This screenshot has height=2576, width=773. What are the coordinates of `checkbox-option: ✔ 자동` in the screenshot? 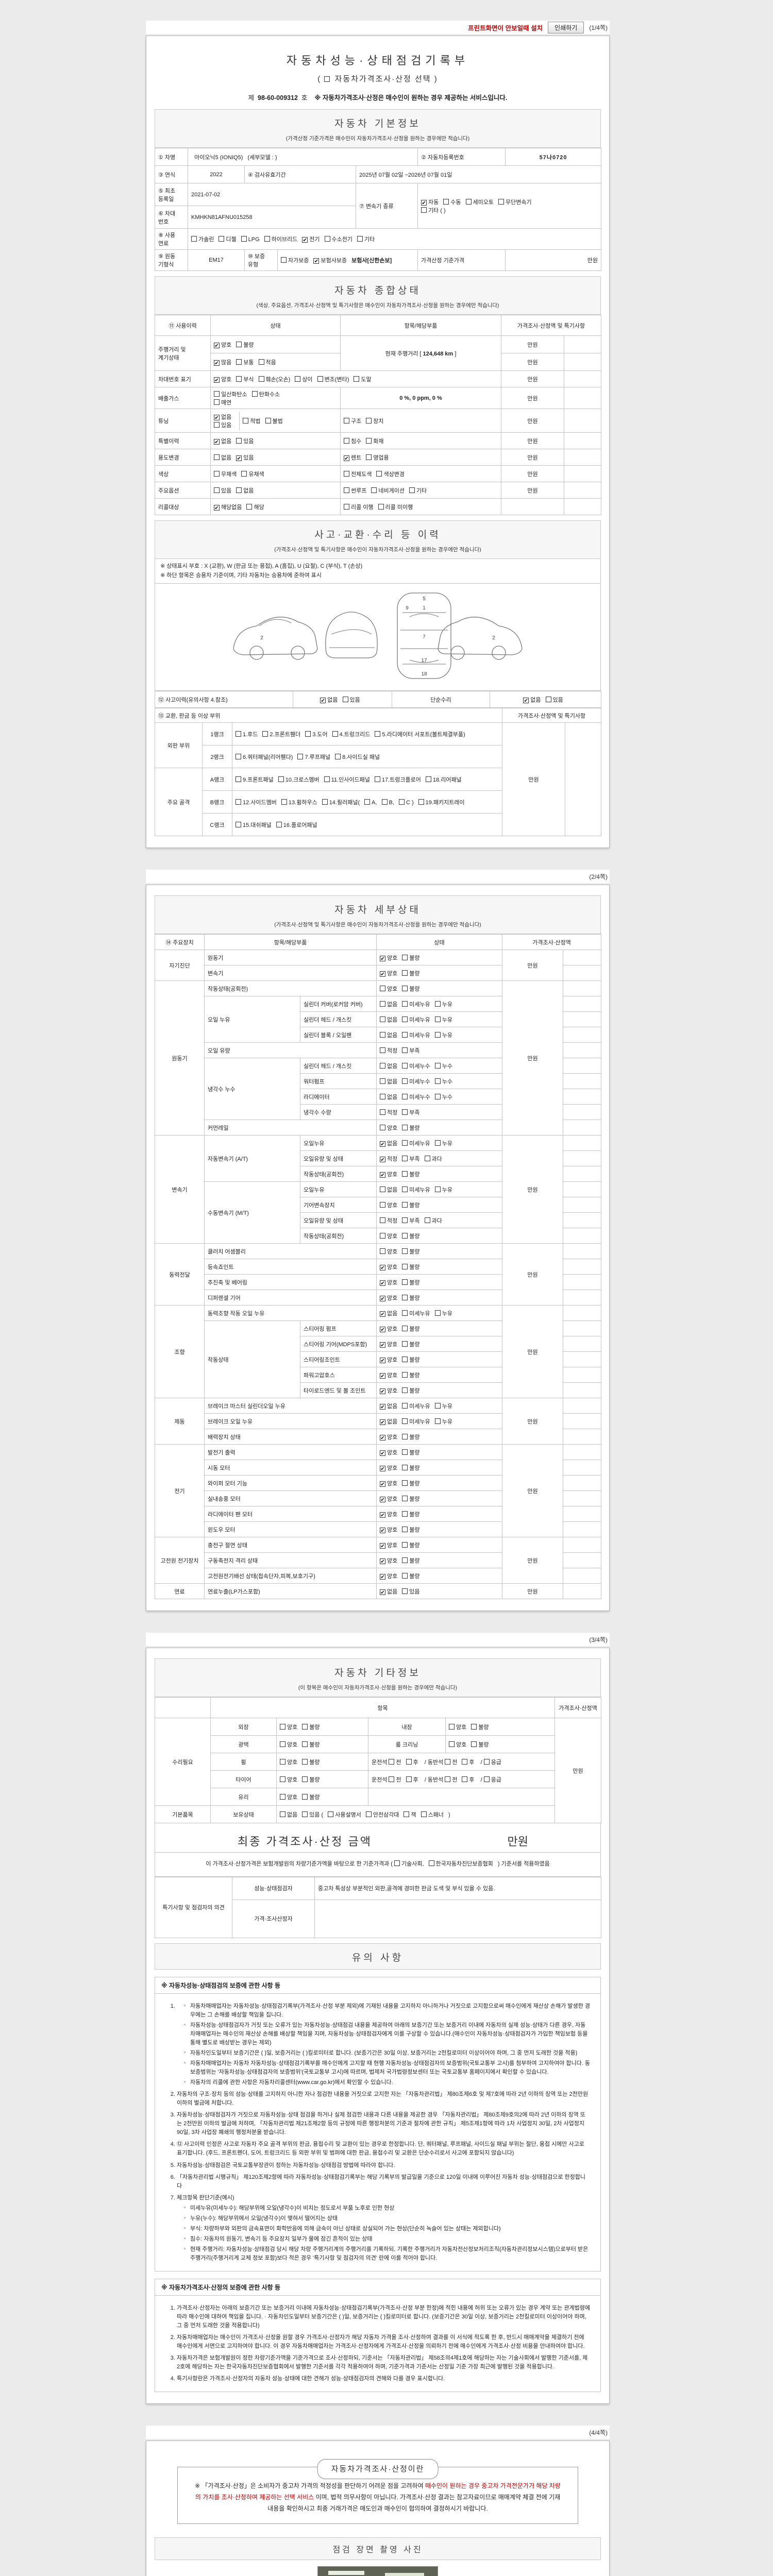 It's located at (430, 202).